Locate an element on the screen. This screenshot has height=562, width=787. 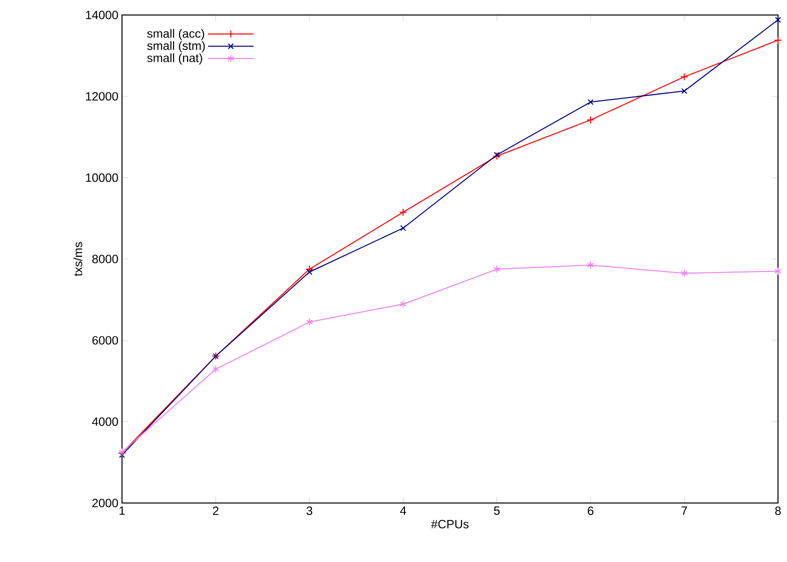
y-tick-label: 10000 is located at coordinates (102, 177).